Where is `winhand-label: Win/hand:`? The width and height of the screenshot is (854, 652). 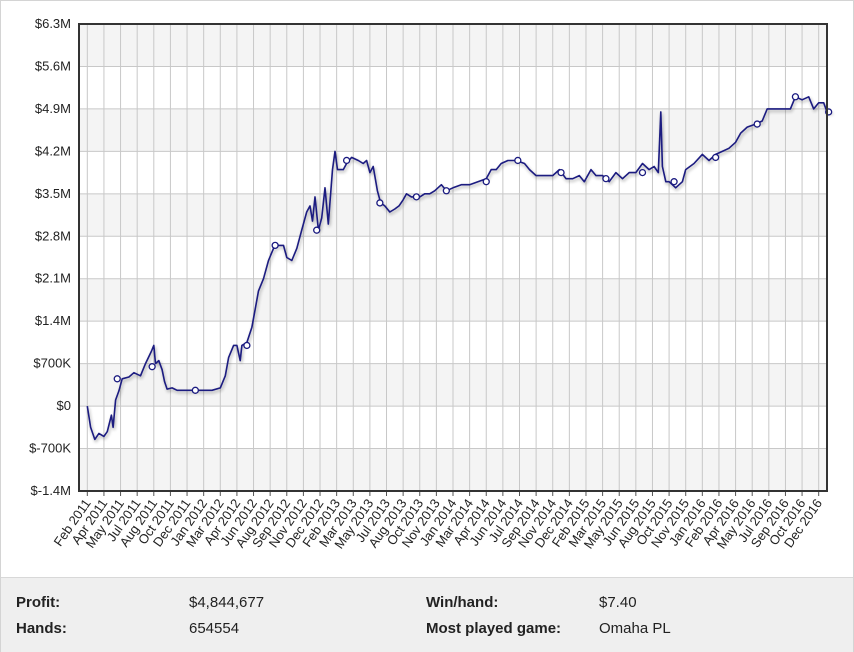
winhand-label: Win/hand: is located at coordinates (462, 602).